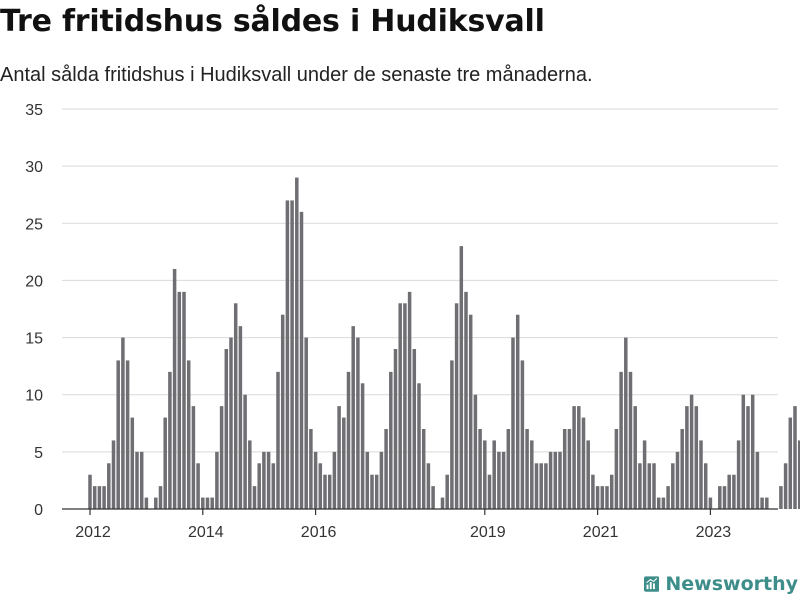 The width and height of the screenshot is (800, 600). I want to click on y-tick-label: 35, so click(34, 110).